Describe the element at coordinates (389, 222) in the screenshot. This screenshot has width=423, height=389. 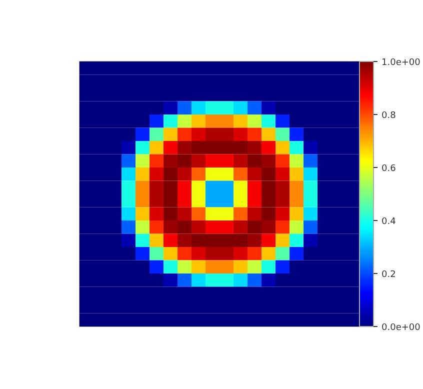
I see `color-bar-label: 0.4` at that location.